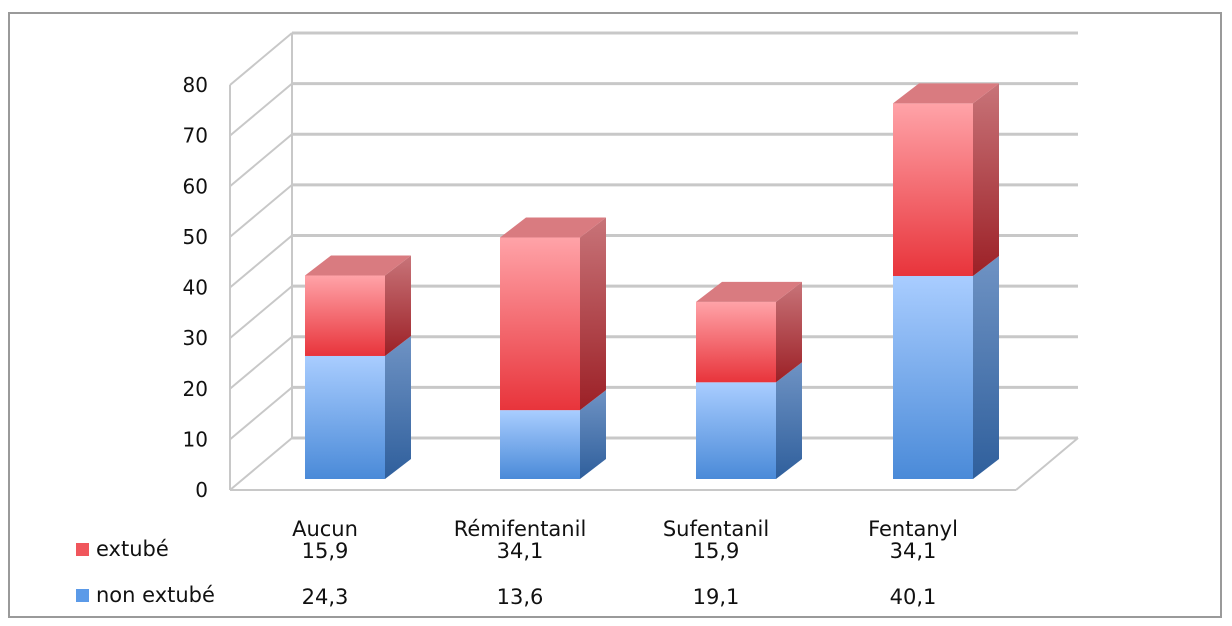  Describe the element at coordinates (195, 338) in the screenshot. I see `y-tick-label: 30` at that location.